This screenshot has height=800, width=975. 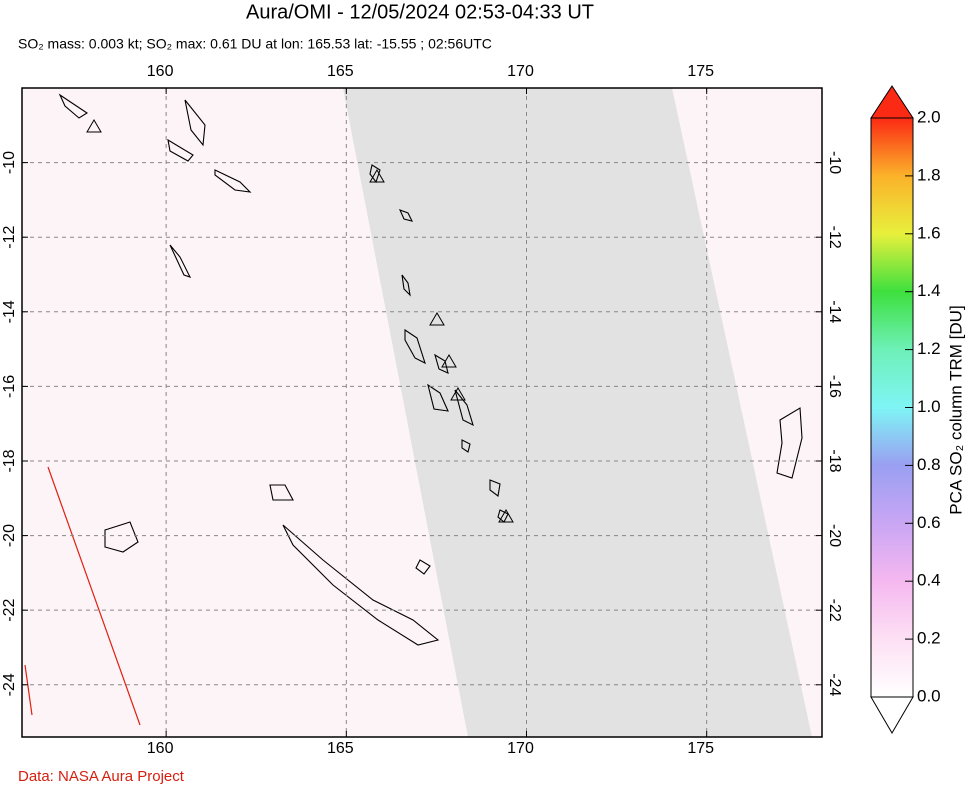 I want to click on colorbar-extend-high, so click(x=892, y=102).